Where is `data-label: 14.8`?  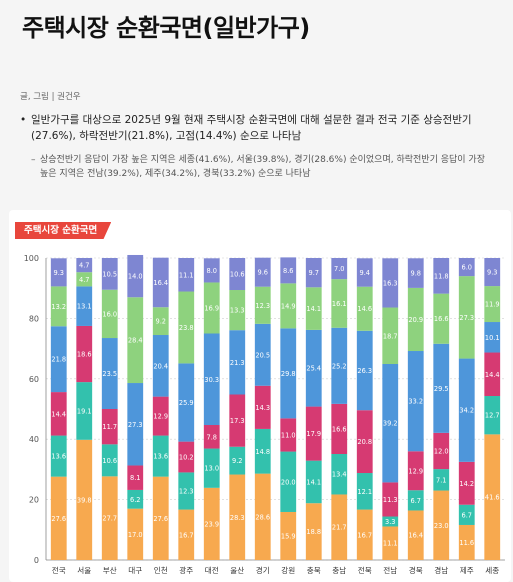 data-label: 14.8 is located at coordinates (262, 452).